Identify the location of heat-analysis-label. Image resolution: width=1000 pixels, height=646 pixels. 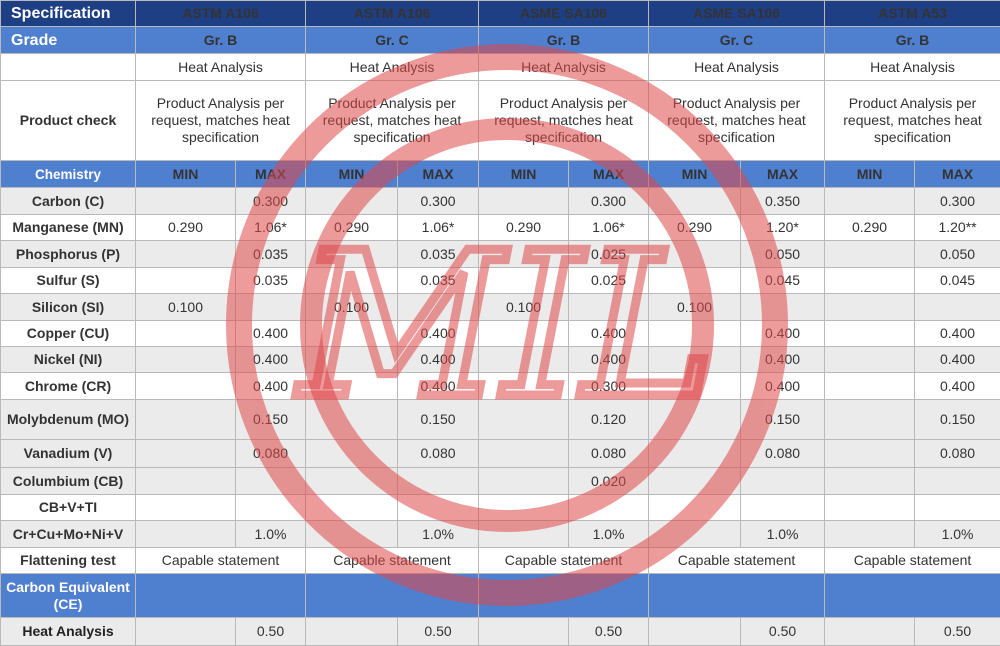
(68, 67).